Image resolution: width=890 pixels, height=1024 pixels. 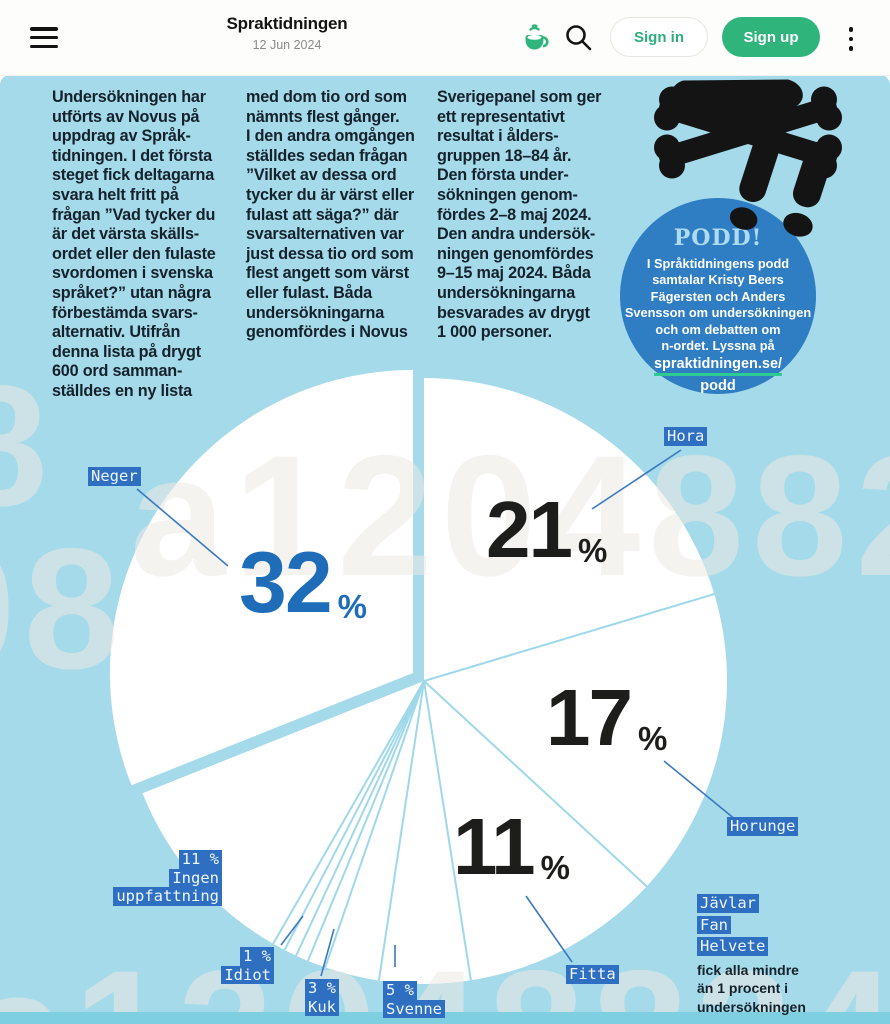 I want to click on watermark-text: 08, so click(x=63, y=609).